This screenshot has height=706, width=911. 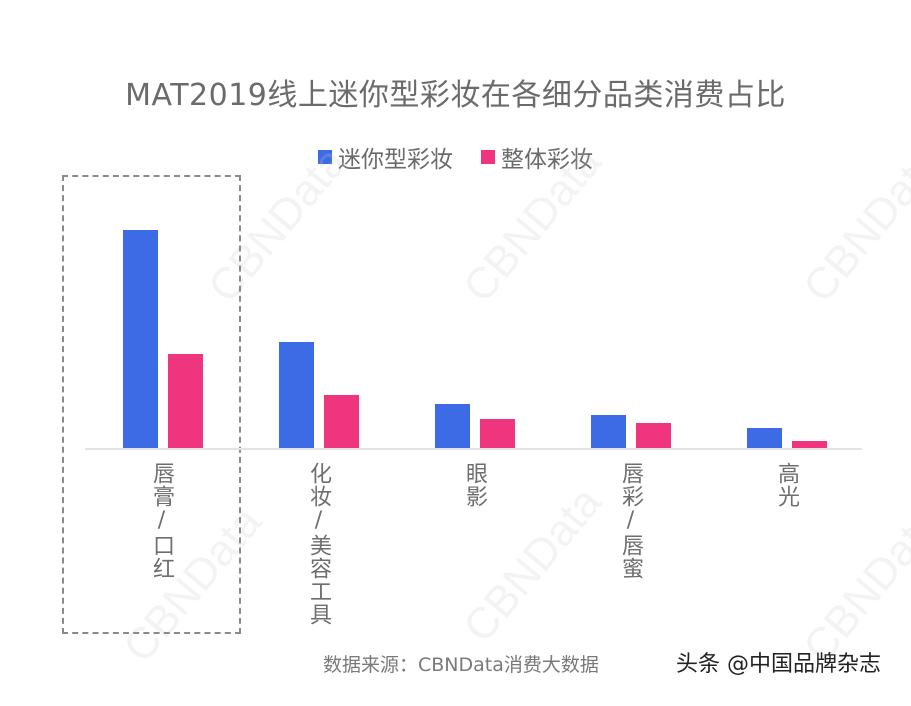 I want to click on category-label: 化妆/美容工具, so click(x=318, y=544).